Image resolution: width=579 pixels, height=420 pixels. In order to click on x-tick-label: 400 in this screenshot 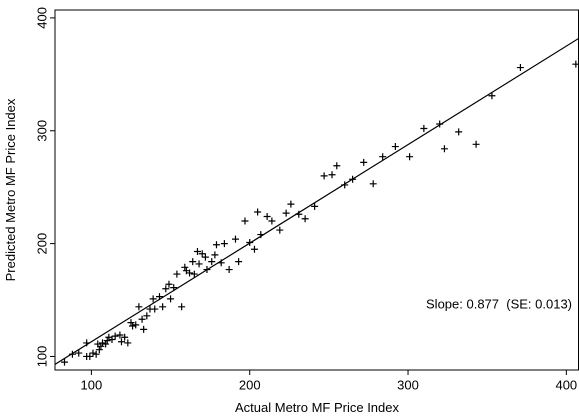, I will do `click(566, 384)`.